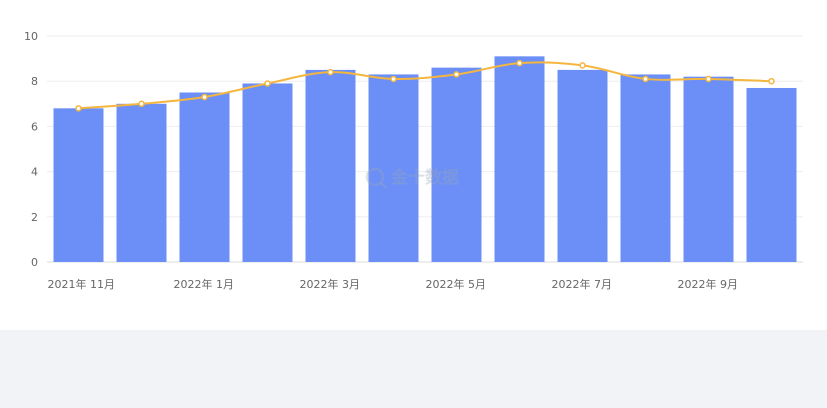 This screenshot has width=827, height=408. I want to click on y-tick-label: 2, so click(34, 217).